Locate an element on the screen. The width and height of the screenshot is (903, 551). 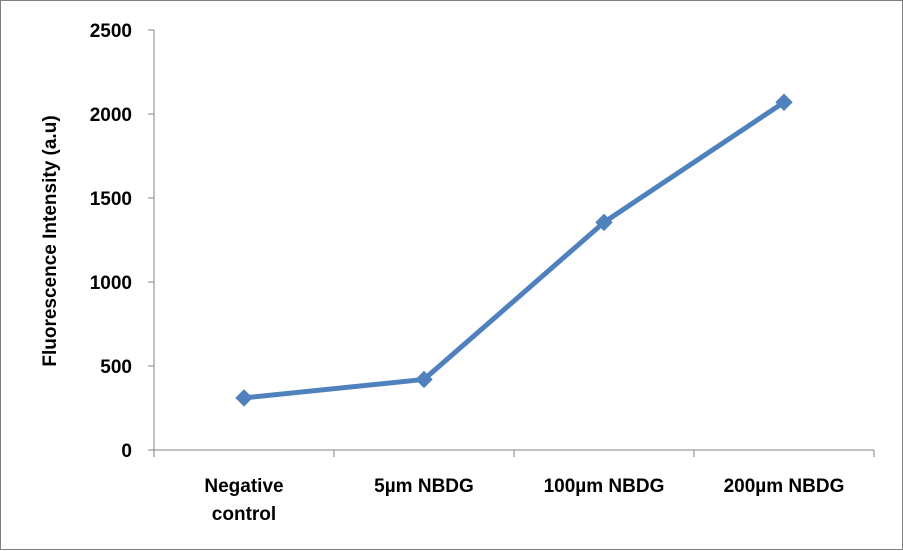
x-category-label: 200µm NBDG is located at coordinates (784, 486).